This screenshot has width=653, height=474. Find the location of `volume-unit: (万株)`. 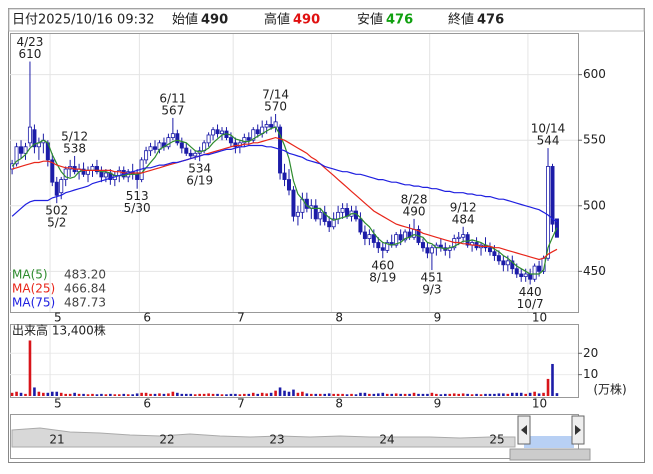

volume-unit: (万株) is located at coordinates (609, 389).